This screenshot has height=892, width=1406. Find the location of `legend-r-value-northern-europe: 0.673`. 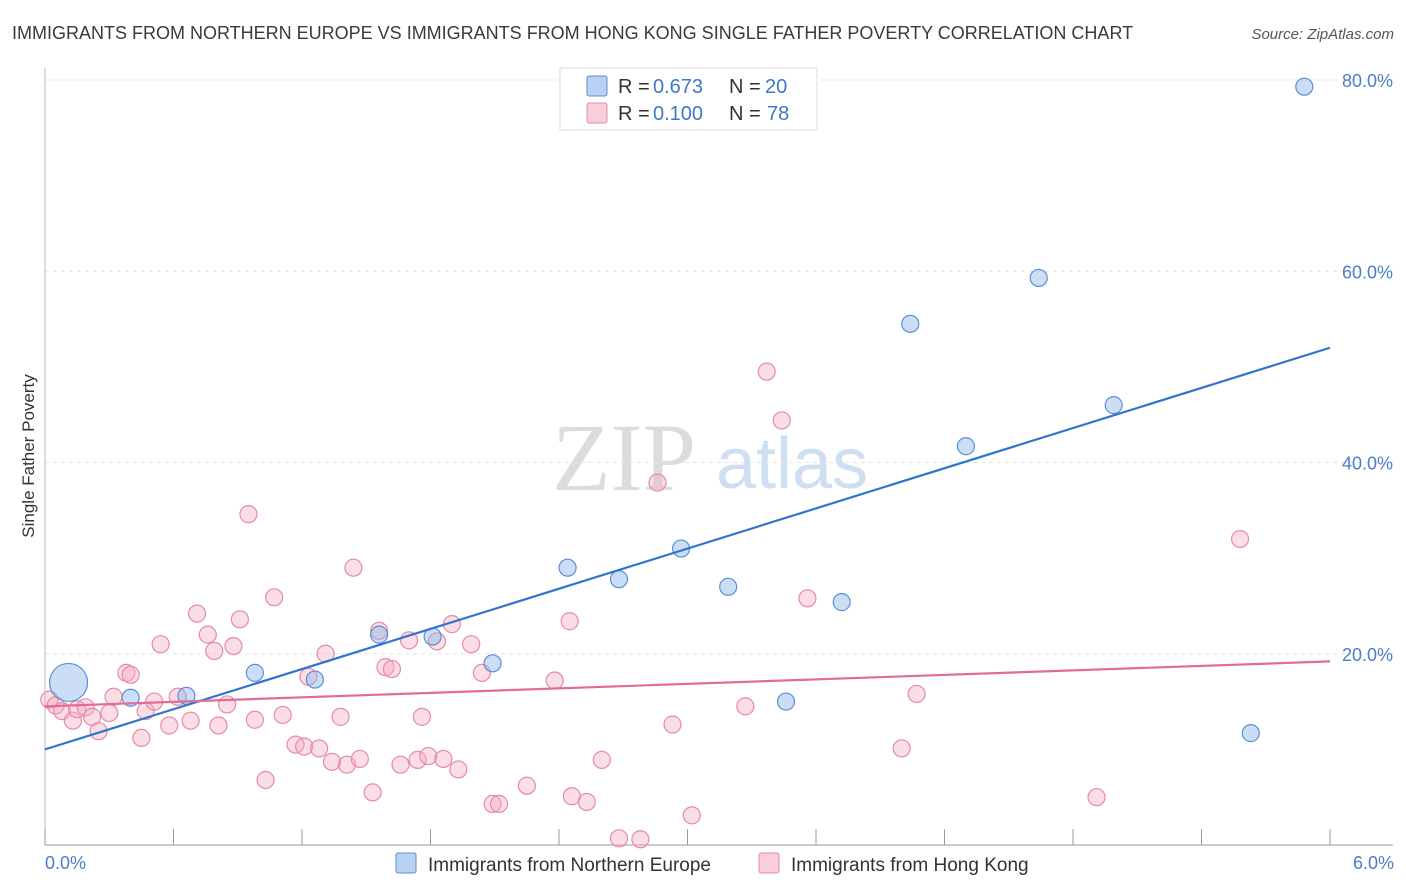

legend-r-value-northern-europe: 0.673 is located at coordinates (678, 87).